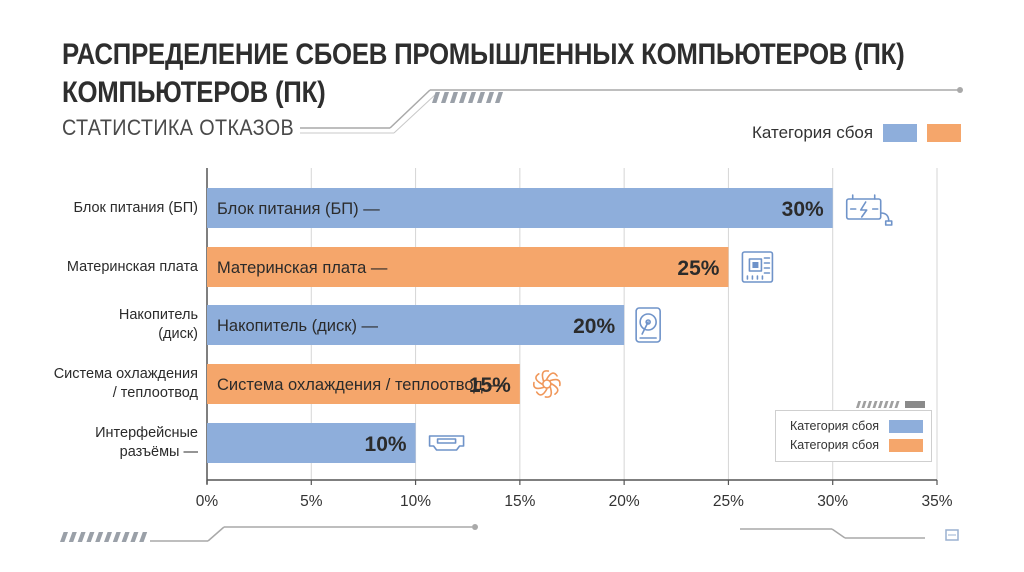  Describe the element at coordinates (415, 501) in the screenshot. I see `x-tick-label-2: 10%` at that location.